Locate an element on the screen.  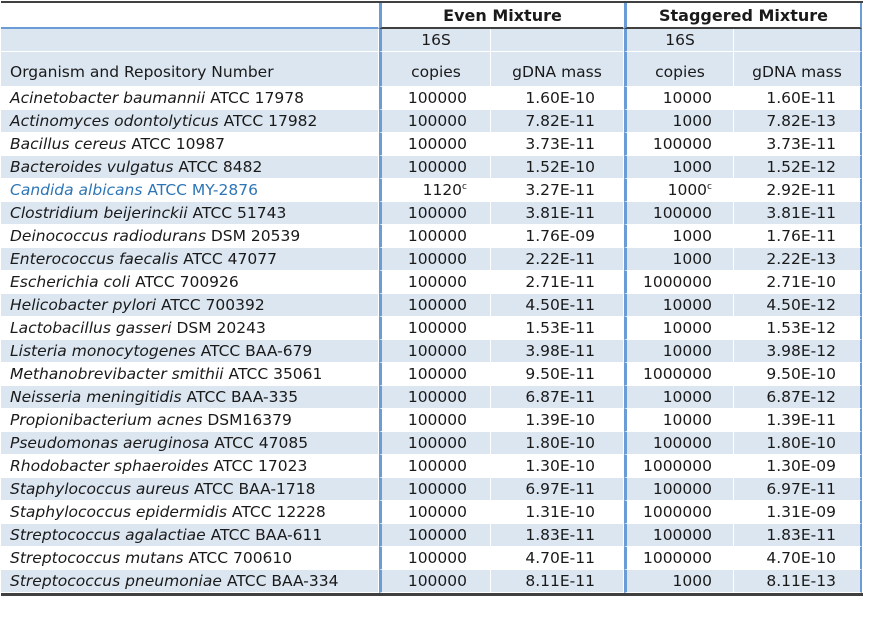
strain-id: ATCC BAA-679 is located at coordinates (256, 351).